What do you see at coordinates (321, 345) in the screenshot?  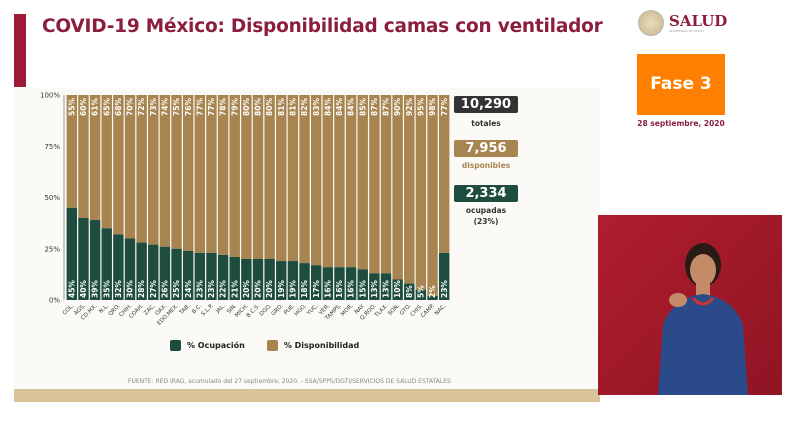 I see `legend-label-available: % Disponibilidad` at bounding box center [321, 345].